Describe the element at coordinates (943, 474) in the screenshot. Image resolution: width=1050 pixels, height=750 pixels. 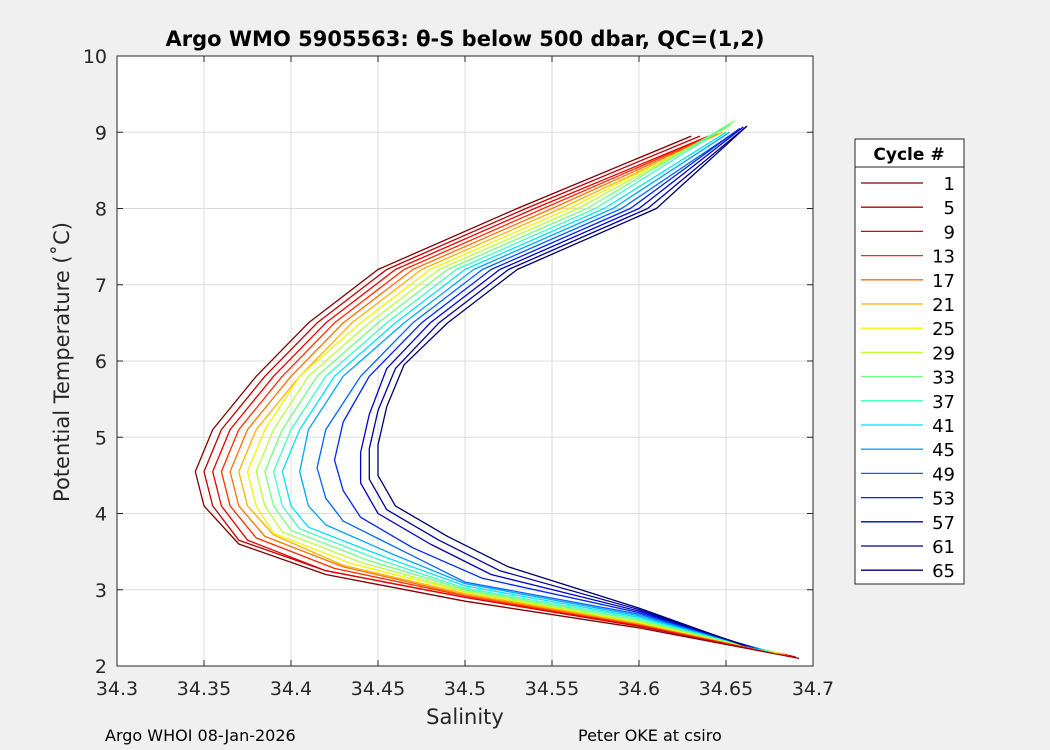
I see `legend-label: 49` at that location.